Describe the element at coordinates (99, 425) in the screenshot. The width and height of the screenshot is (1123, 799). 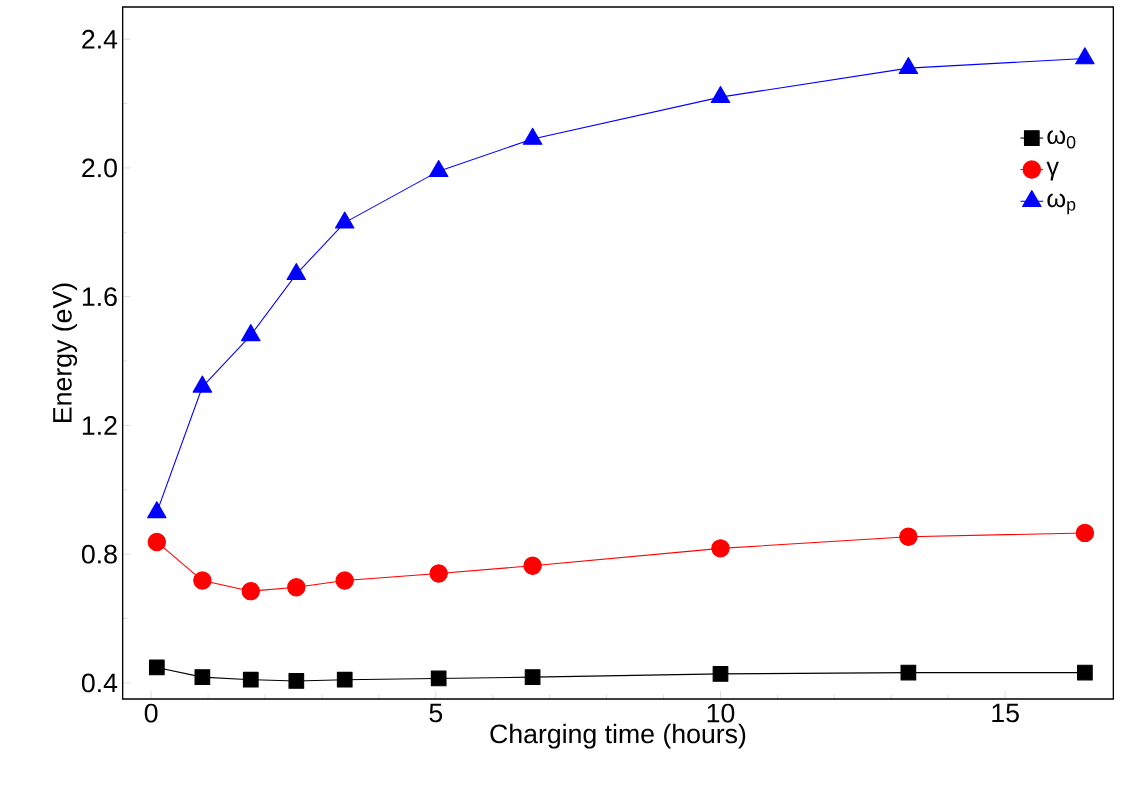
I see `y-tick-label: 1.2` at that location.